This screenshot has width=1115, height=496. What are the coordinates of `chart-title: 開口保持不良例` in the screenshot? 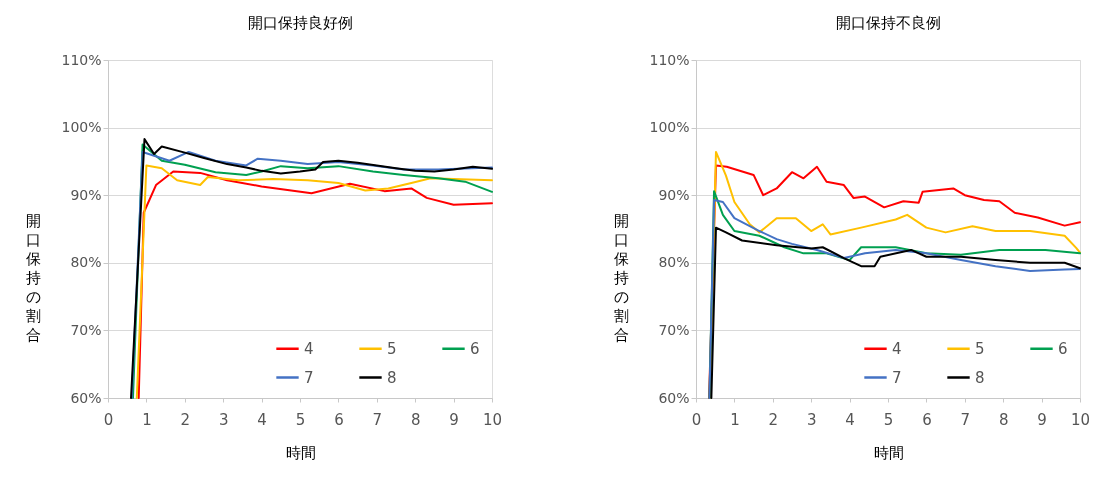 It's located at (888, 23).